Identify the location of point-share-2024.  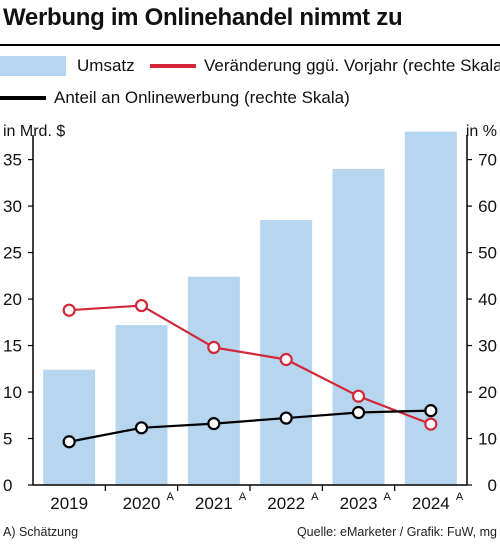
(431, 411).